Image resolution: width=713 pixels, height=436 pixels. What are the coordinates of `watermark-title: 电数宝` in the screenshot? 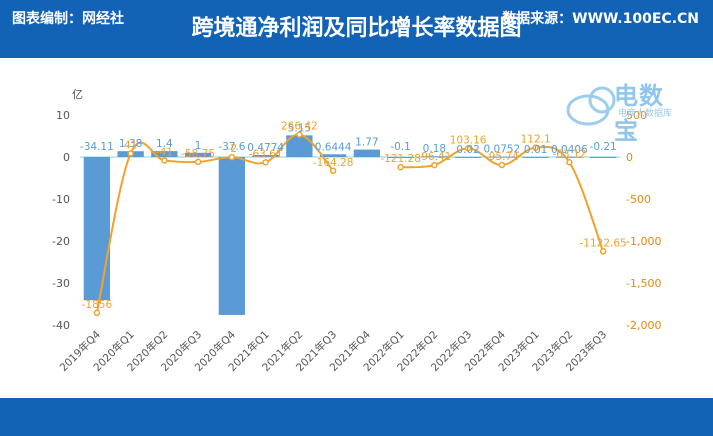 It's located at (639, 113).